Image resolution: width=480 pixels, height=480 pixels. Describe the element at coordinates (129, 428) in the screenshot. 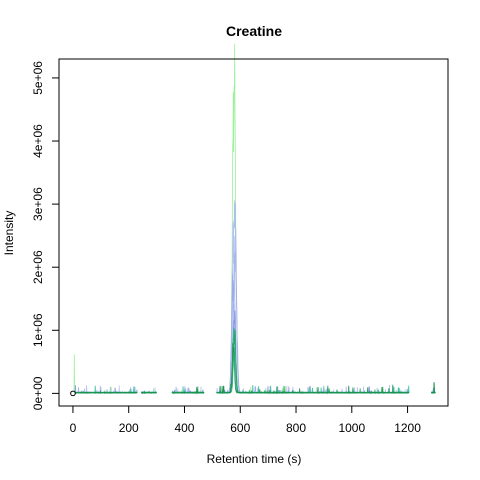

I see `x-tick-label: 200` at that location.